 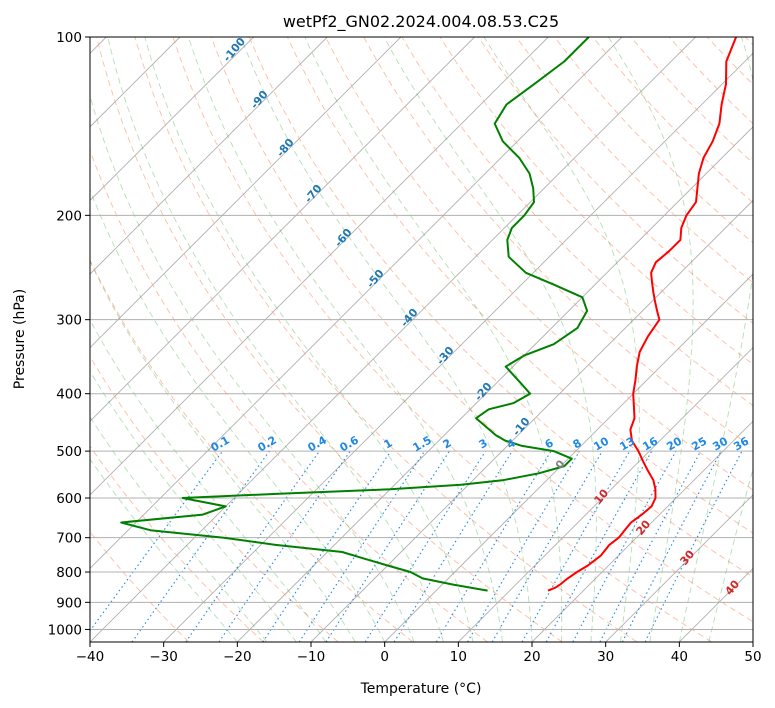 I want to click on x-tick-label: 30, so click(x=605, y=657).